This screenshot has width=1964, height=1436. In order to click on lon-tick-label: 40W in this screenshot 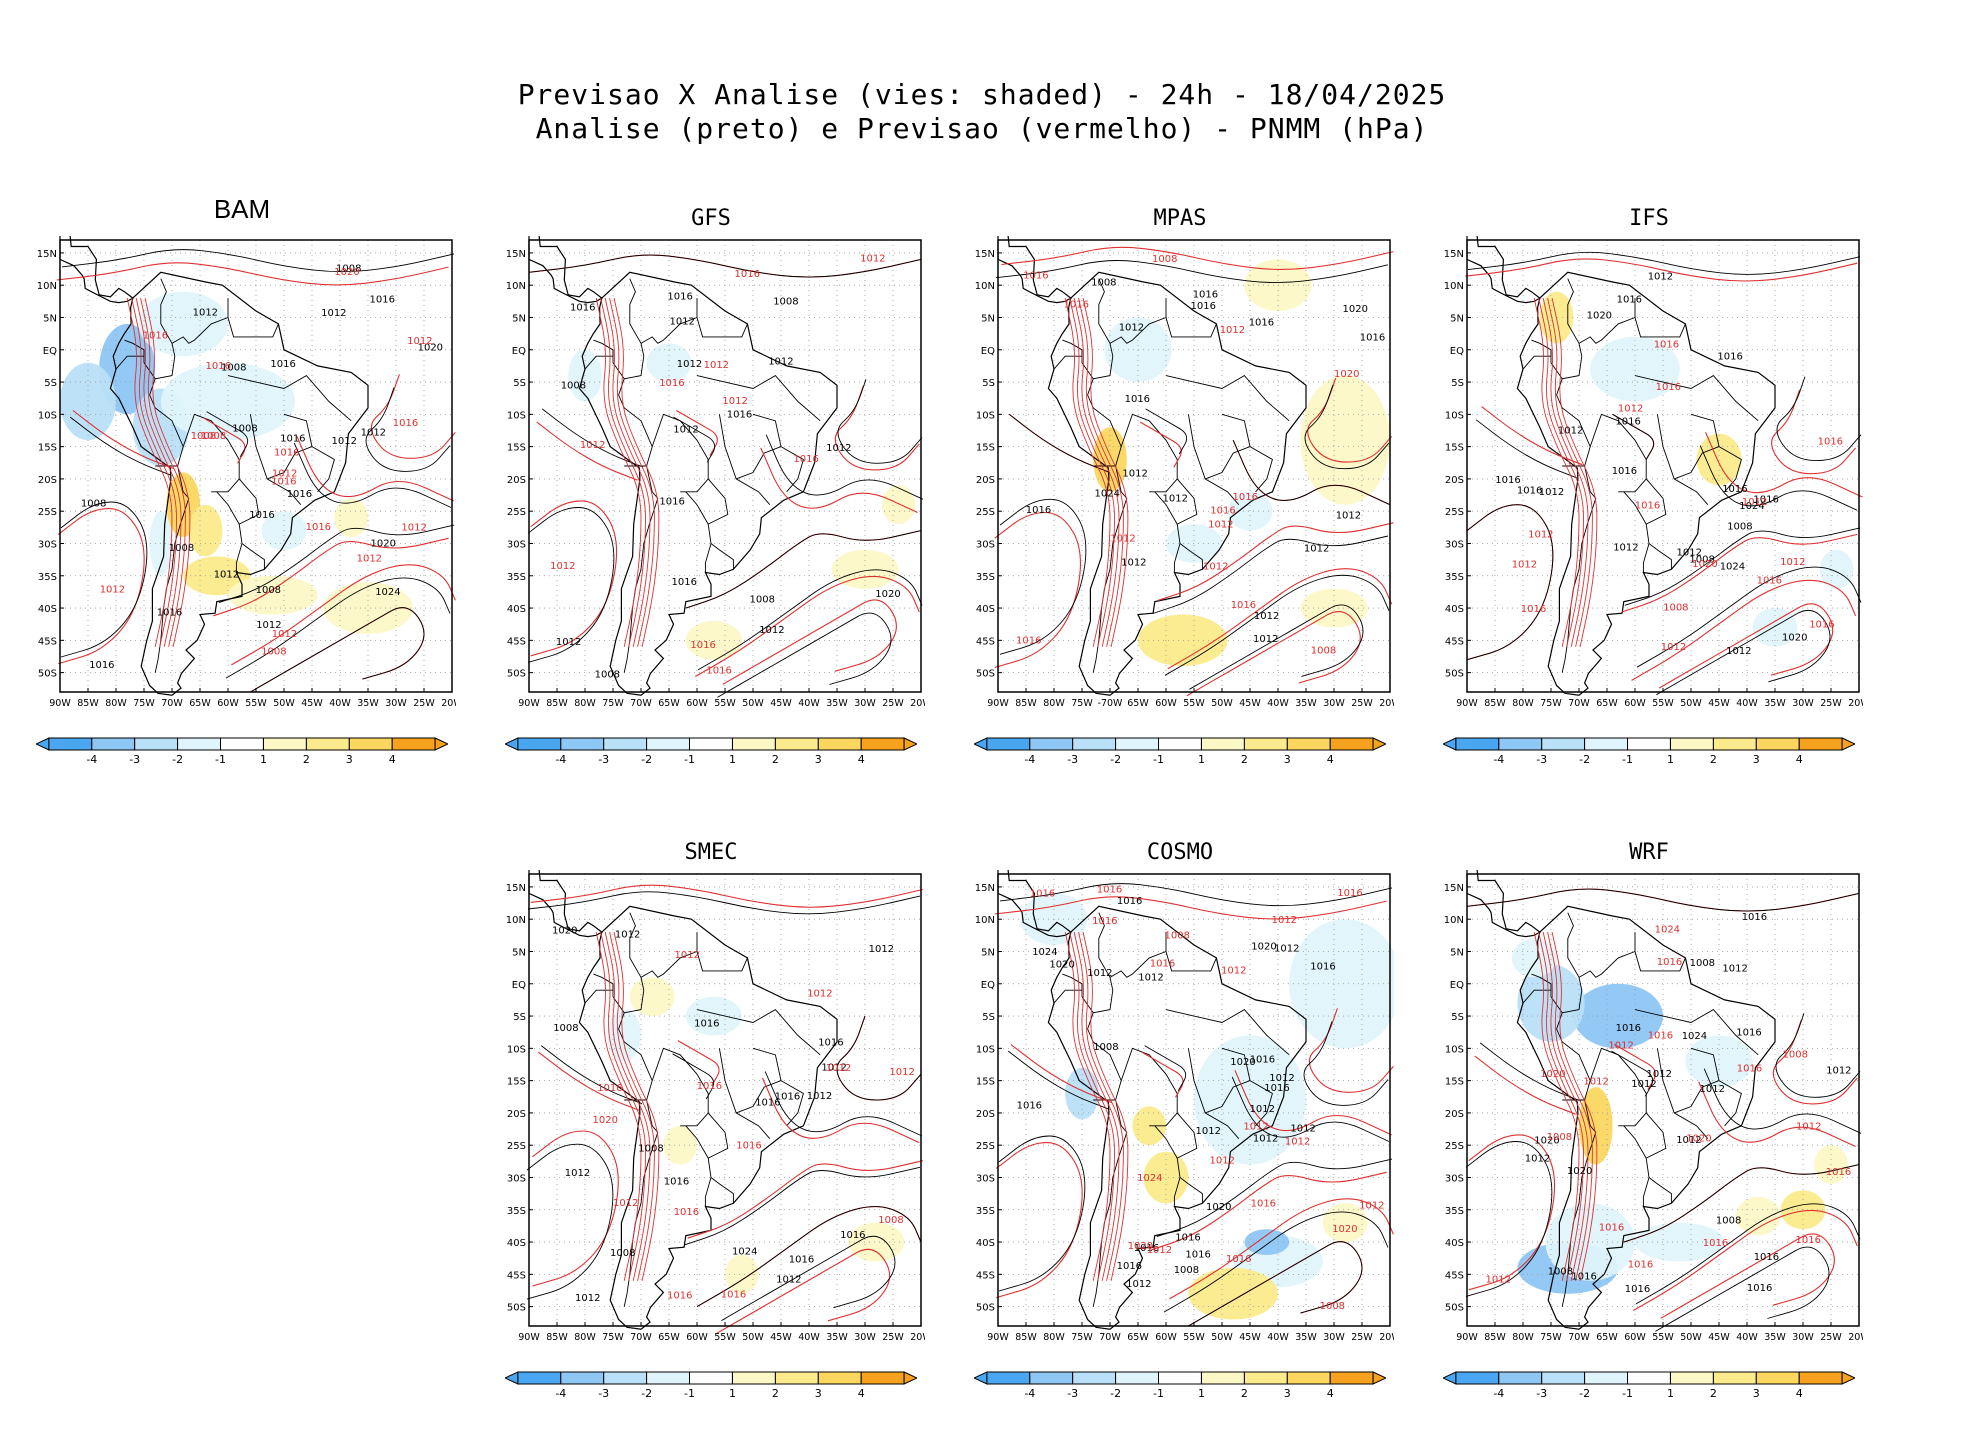, I will do `click(809, 1337)`.